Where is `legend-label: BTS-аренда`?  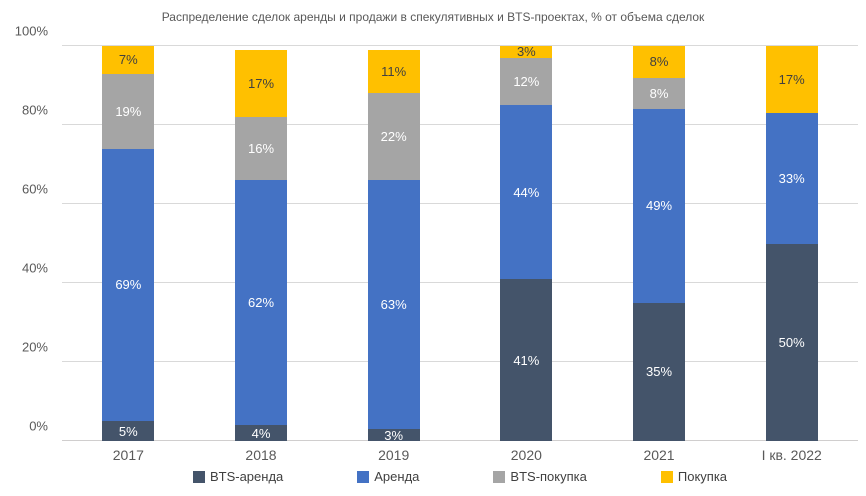
legend-label: BTS-аренда is located at coordinates (246, 476).